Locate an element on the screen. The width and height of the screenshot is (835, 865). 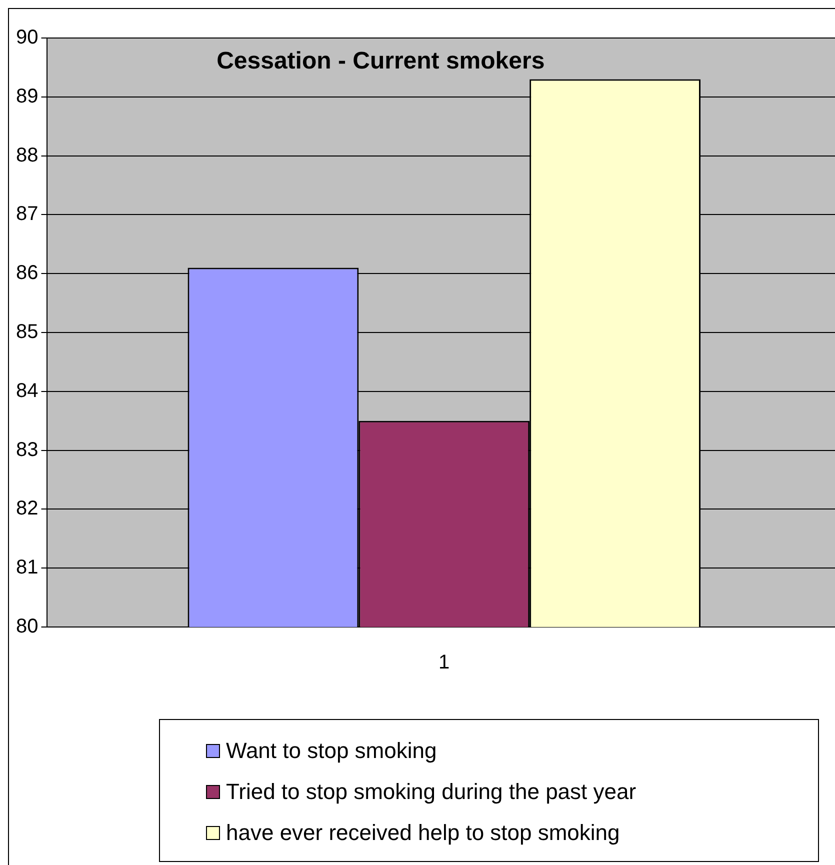
y-tick-label: 88 is located at coordinates (27, 155).